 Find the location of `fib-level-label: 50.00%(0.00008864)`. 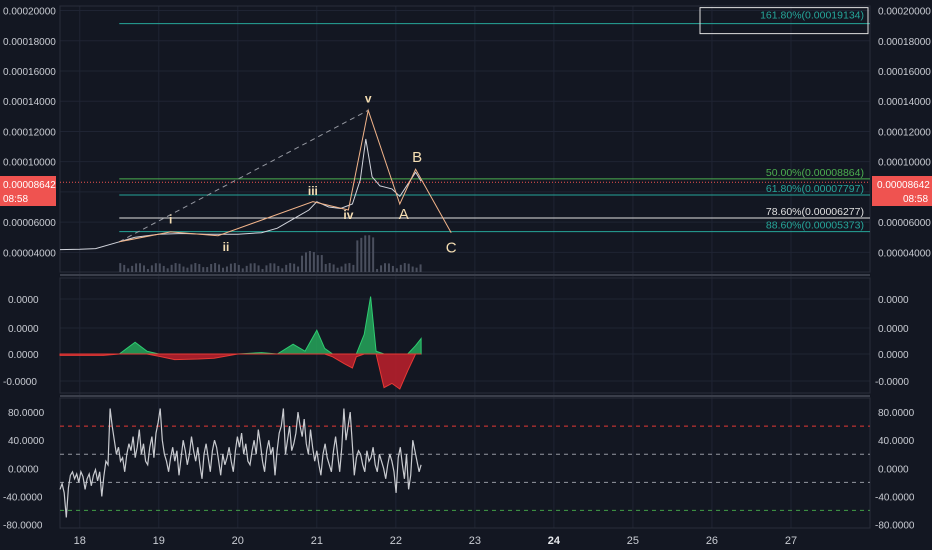

fib-level-label: 50.00%(0.00008864) is located at coordinates (815, 173).